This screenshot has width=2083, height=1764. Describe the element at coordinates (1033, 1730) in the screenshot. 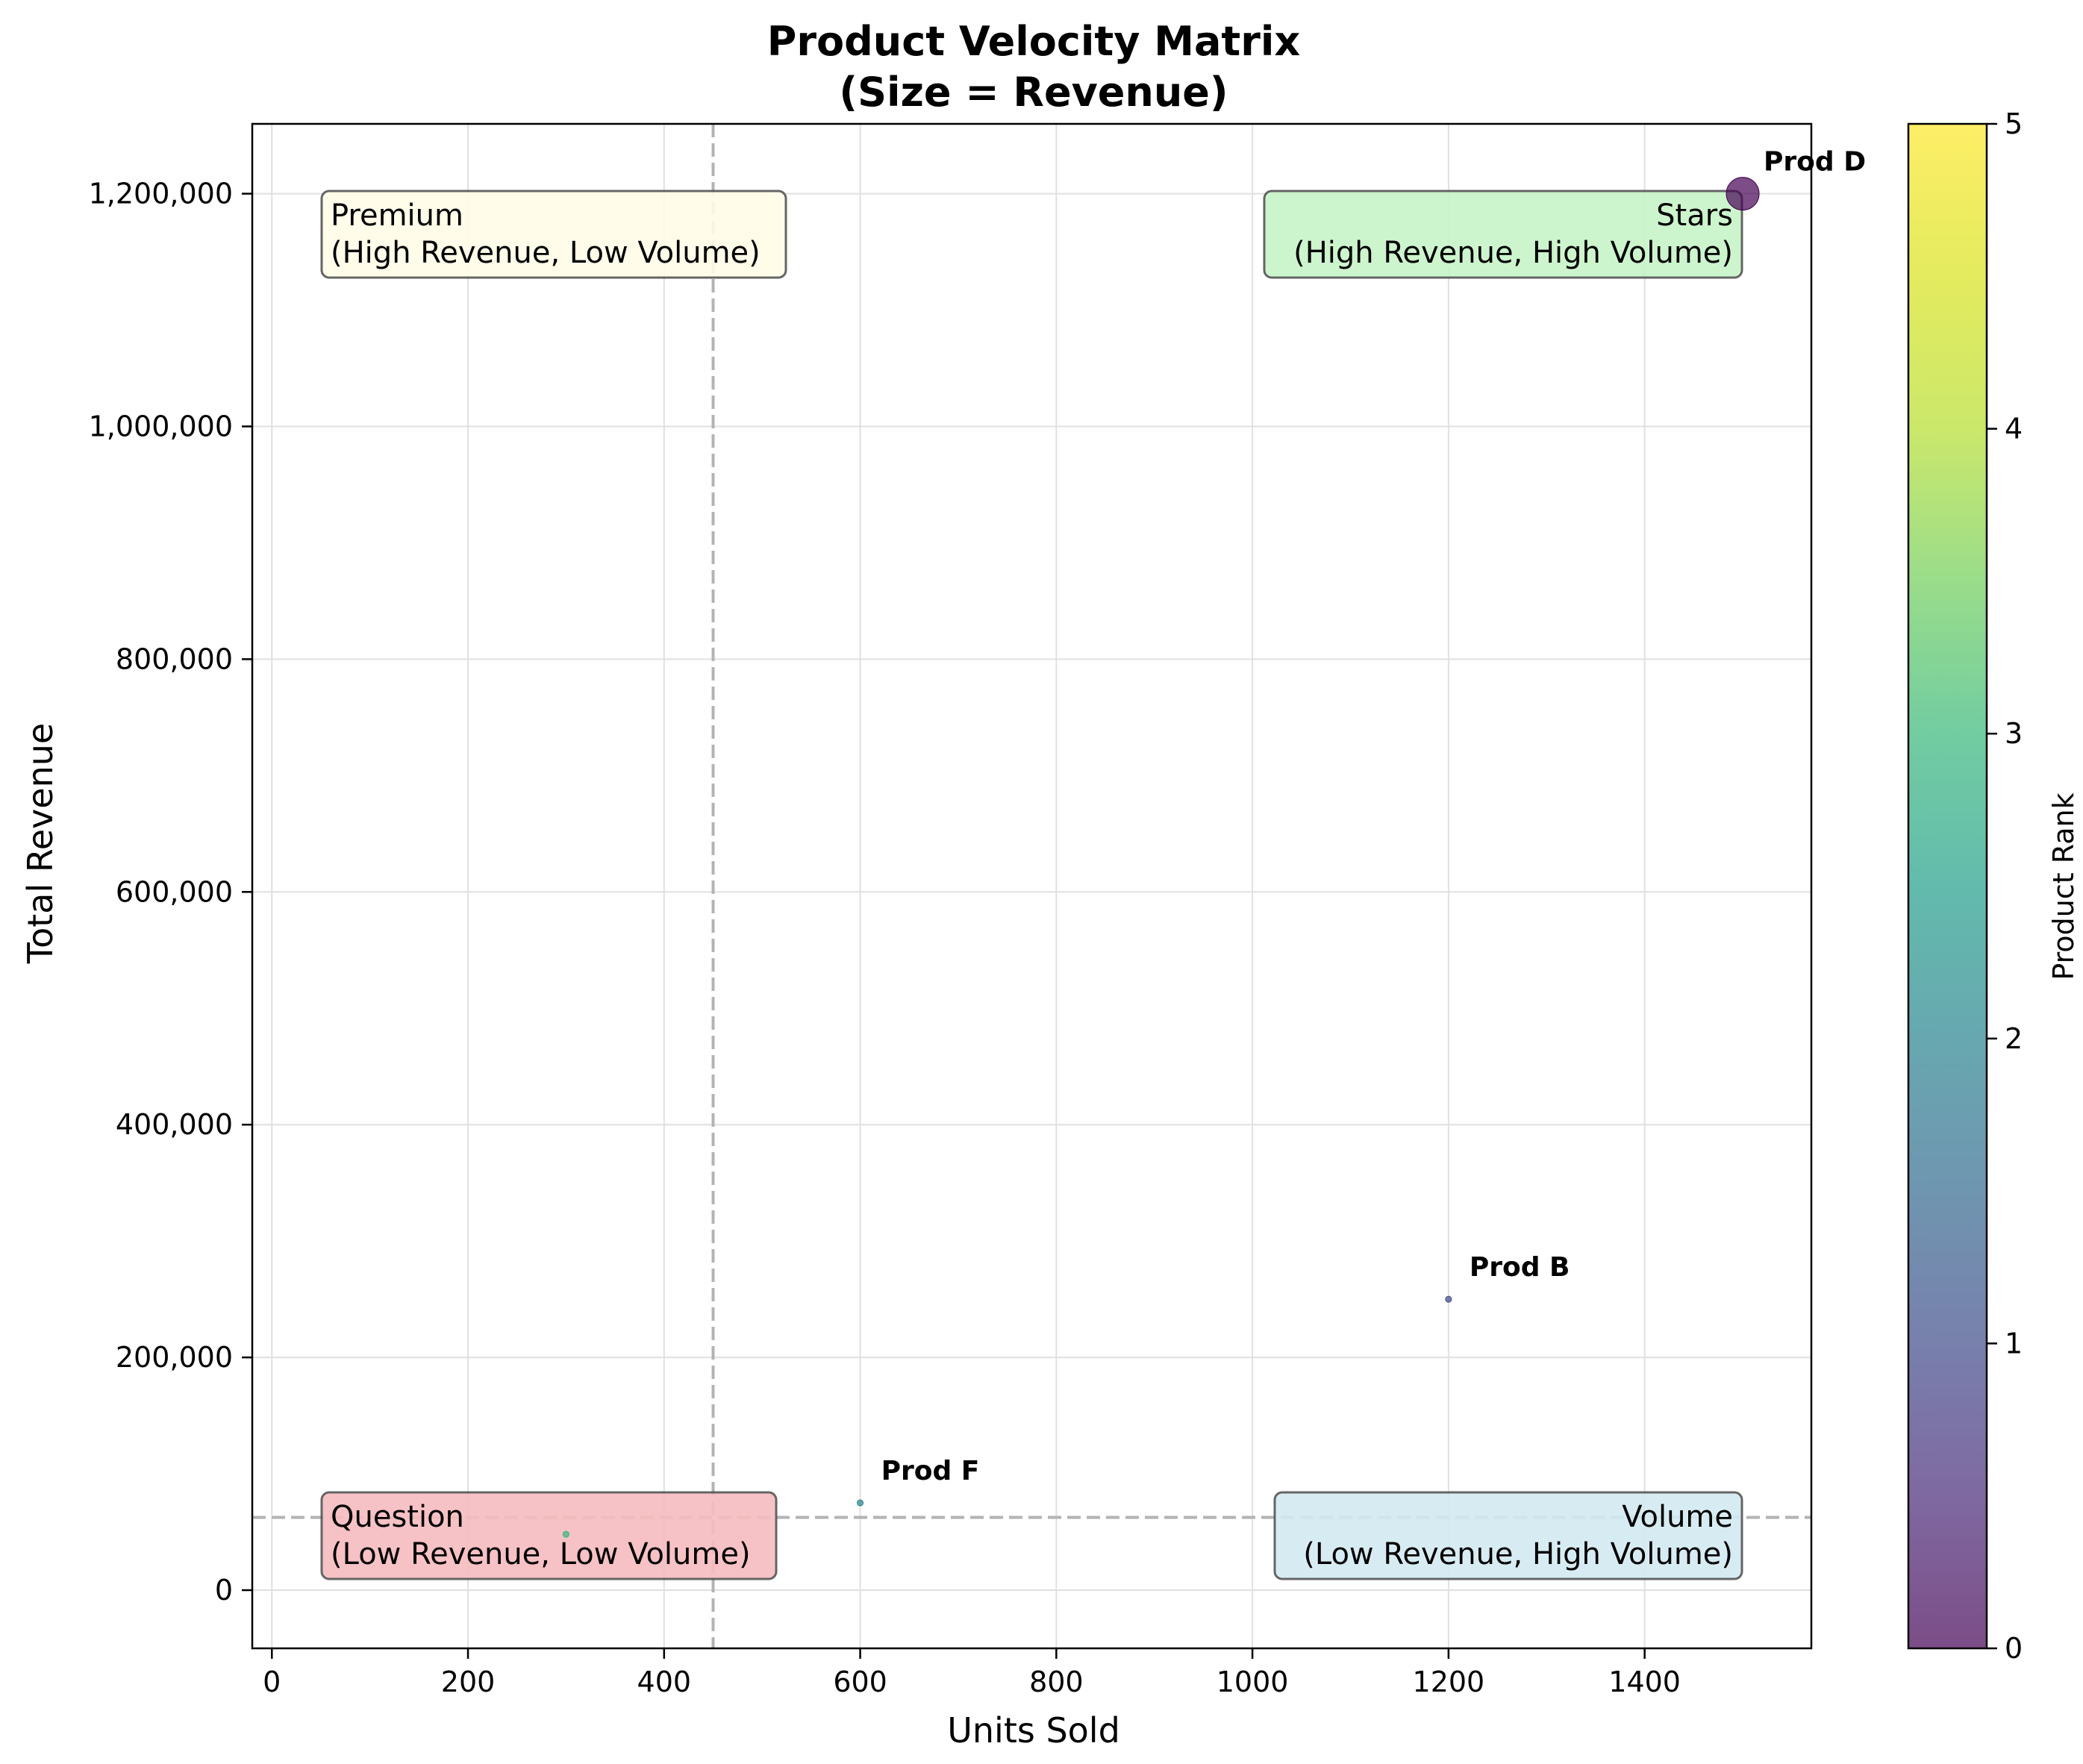

I see `x-axis-label: Units Sold` at that location.